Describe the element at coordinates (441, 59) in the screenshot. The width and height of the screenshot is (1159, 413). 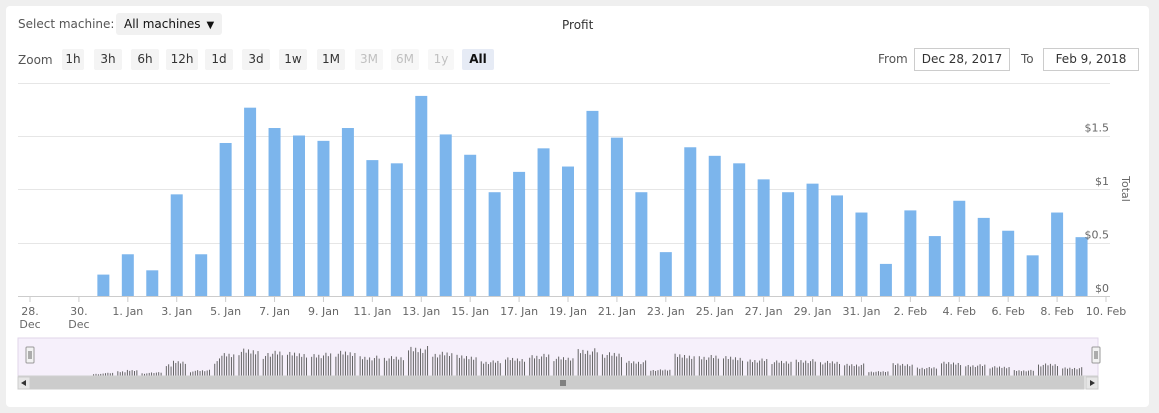
I see `zoom-button-1y: 1y` at that location.